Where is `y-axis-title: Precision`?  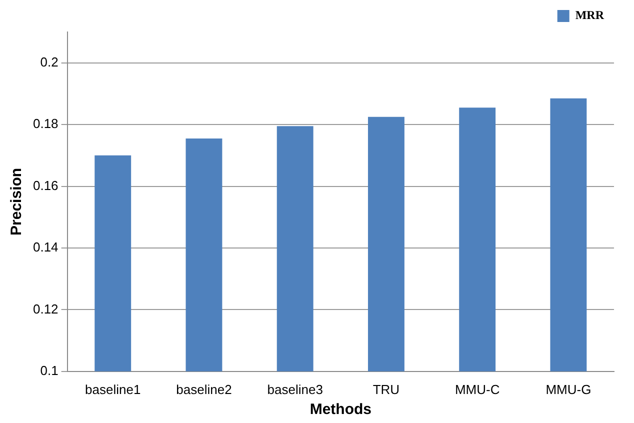 y-axis-title: Precision is located at coordinates (17, 202).